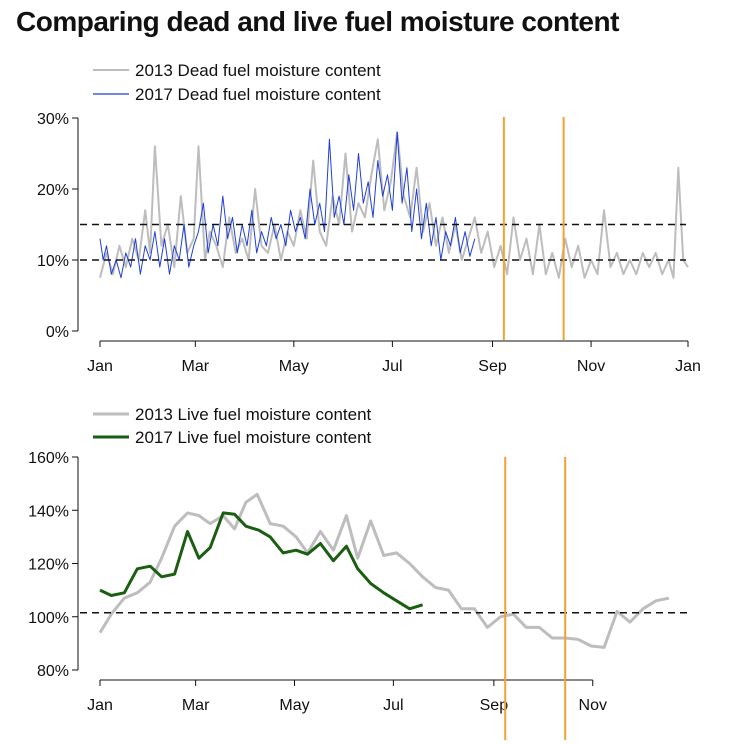 The image size is (754, 744). Describe the element at coordinates (294, 705) in the screenshot. I see `live-x-tick-label: May` at that location.